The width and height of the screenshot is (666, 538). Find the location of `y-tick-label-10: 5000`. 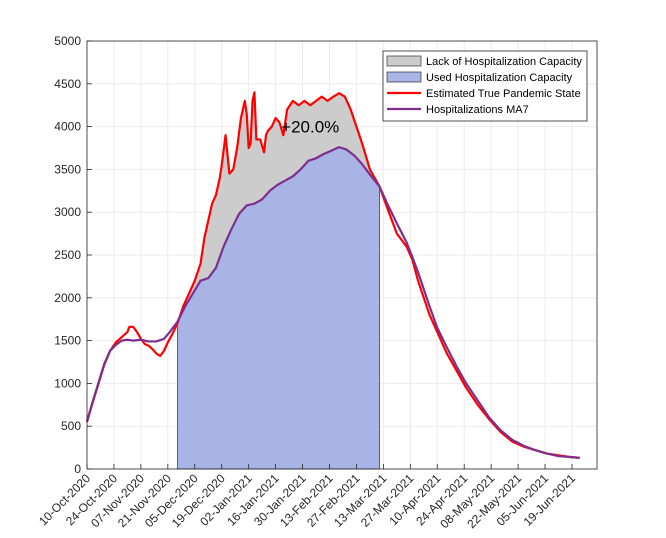

y-tick-label-10: 5000 is located at coordinates (67, 41).